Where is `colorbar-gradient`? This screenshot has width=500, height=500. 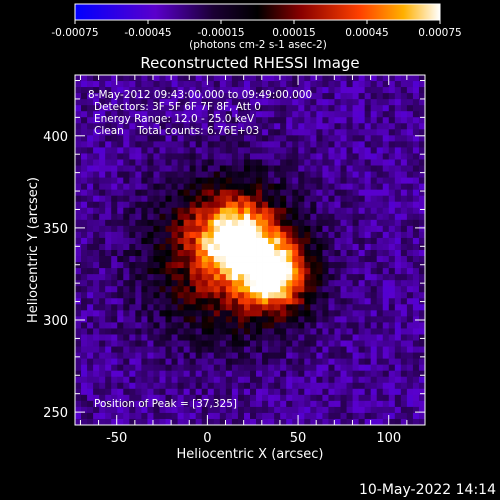
colorbar-gradient is located at coordinates (257, 12).